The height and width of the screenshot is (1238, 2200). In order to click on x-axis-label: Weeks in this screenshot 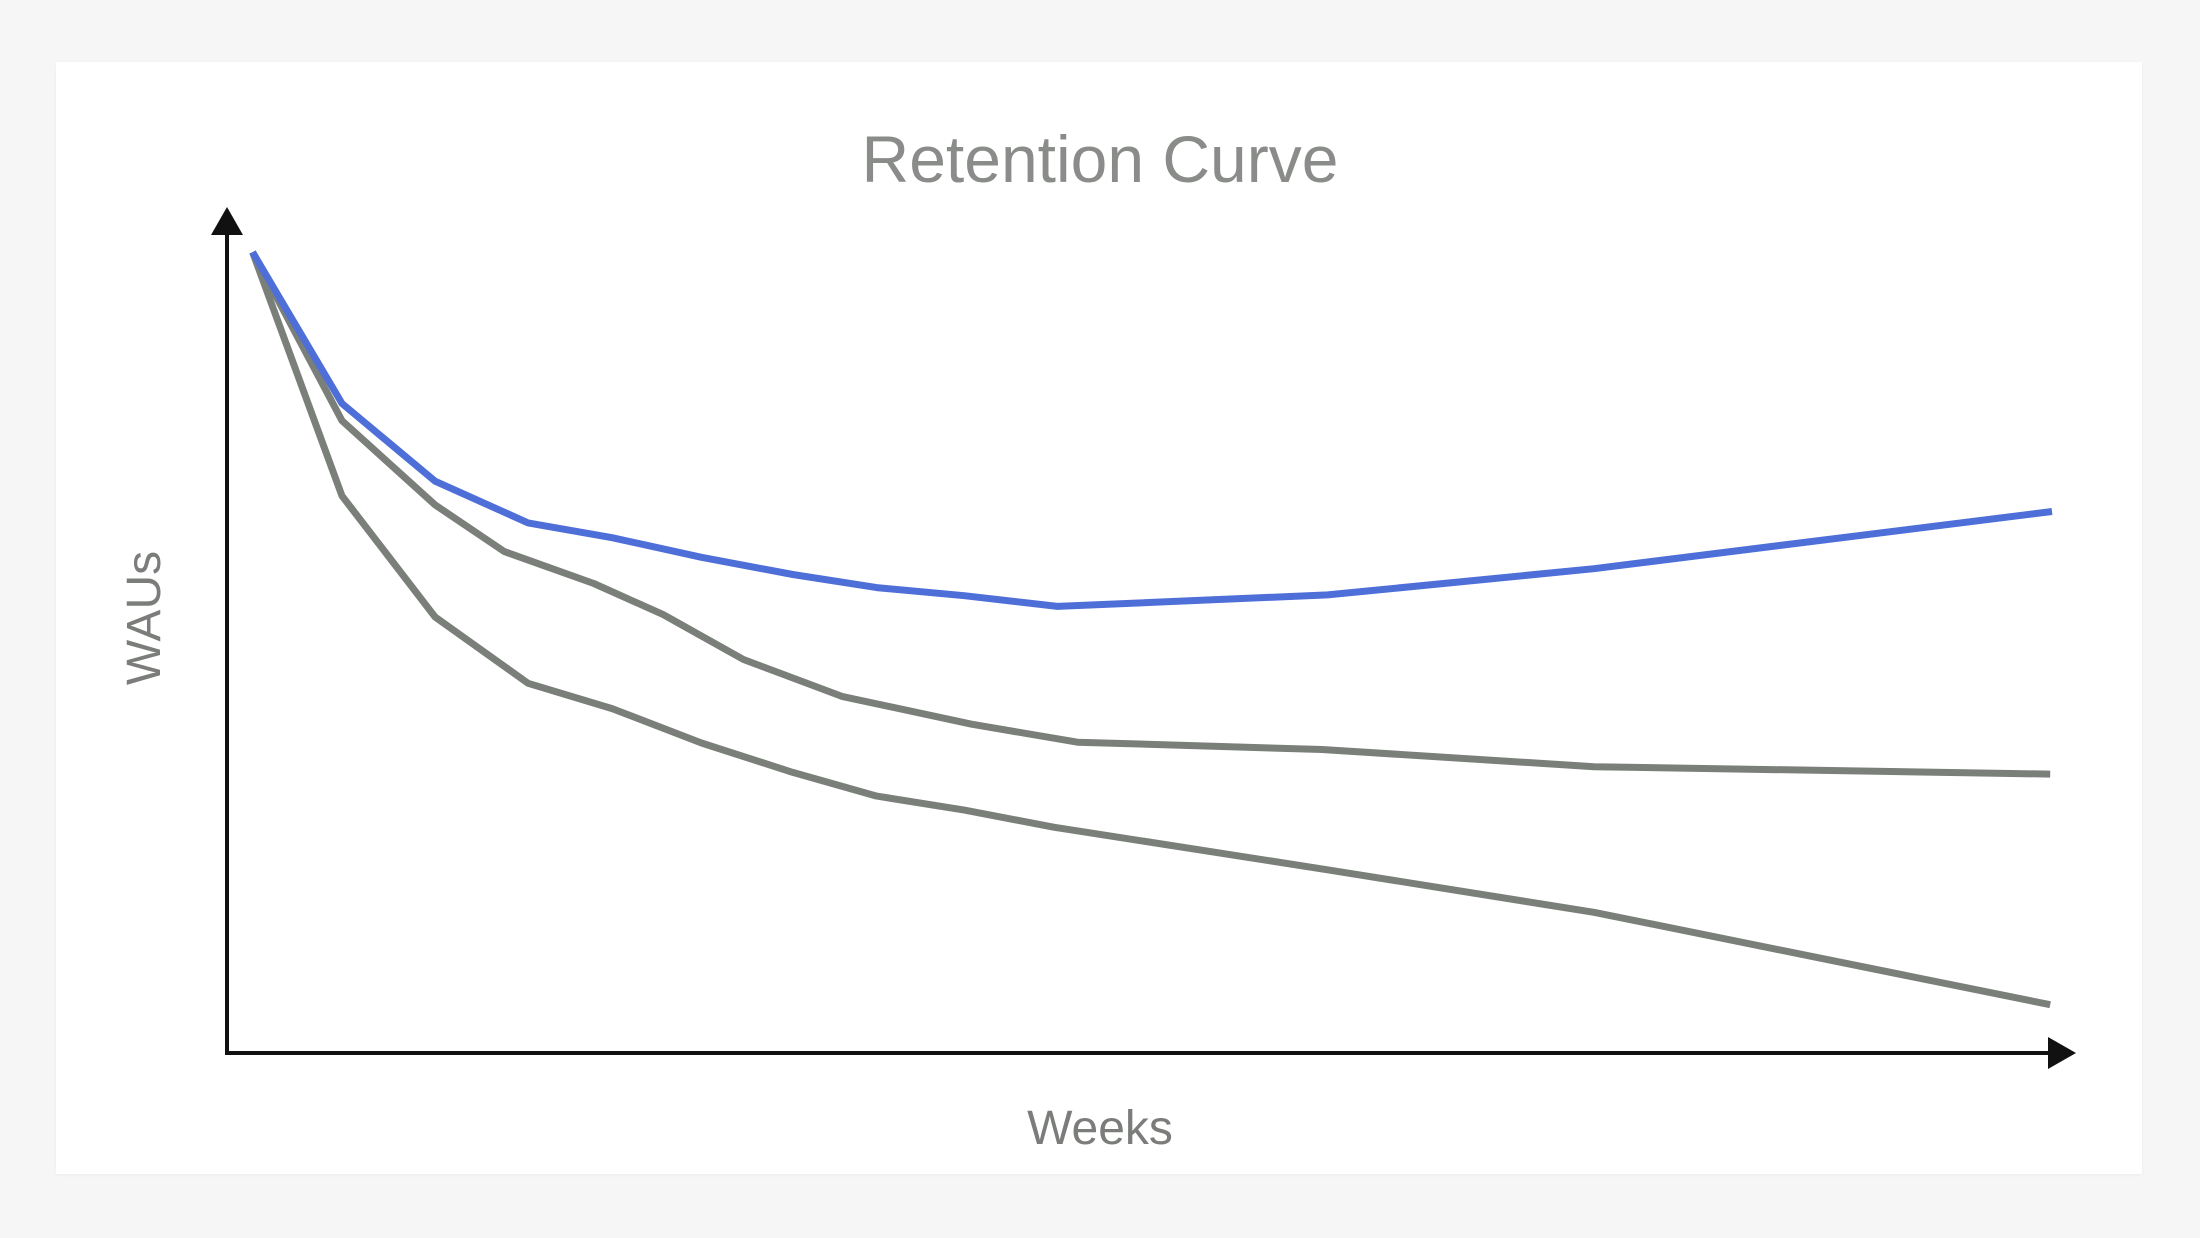, I will do `click(1100, 1128)`.